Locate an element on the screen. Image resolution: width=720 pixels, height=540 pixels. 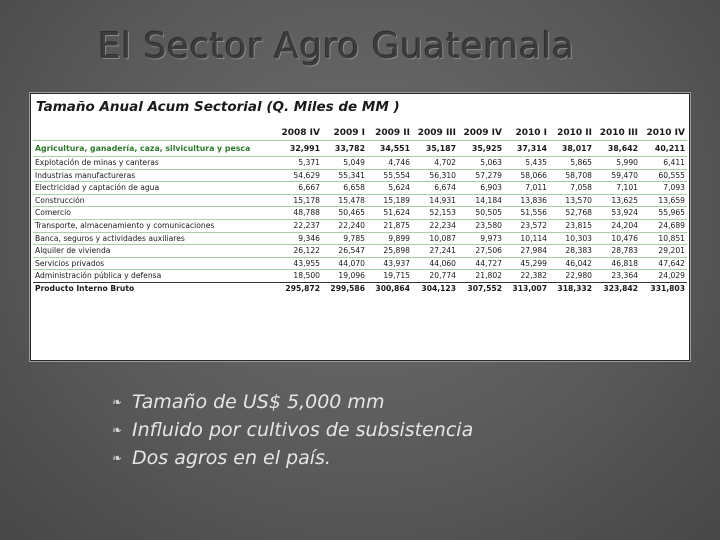
table-cell: 14,931 is located at coordinates (442, 200).